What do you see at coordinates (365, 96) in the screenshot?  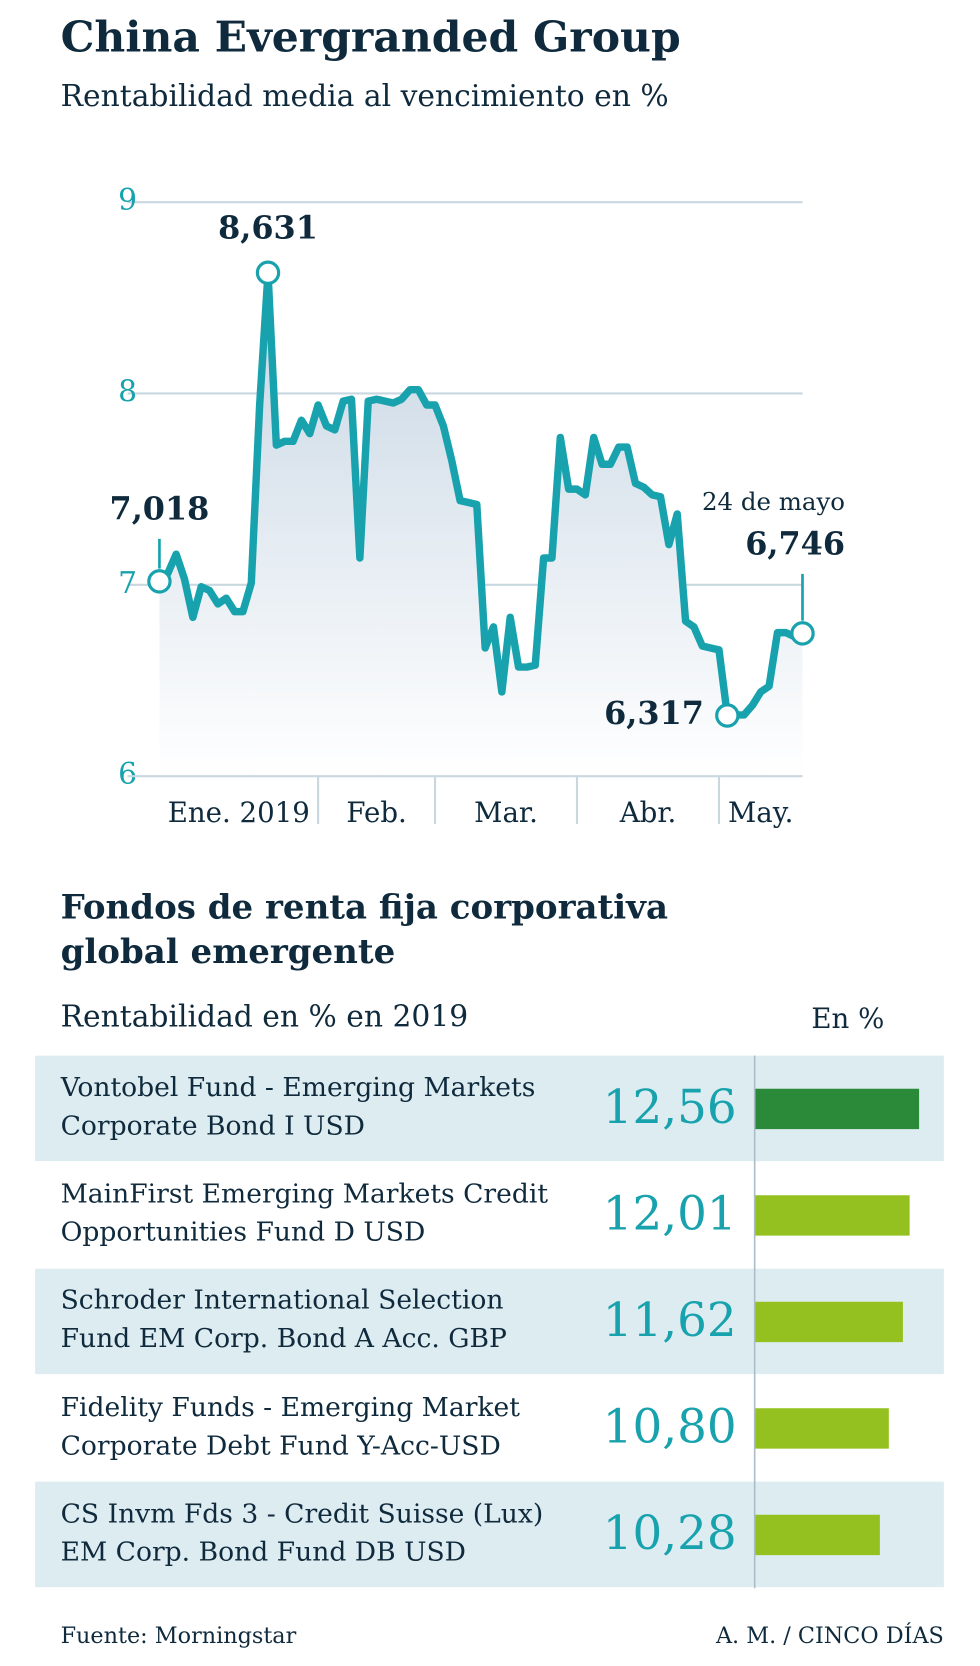 I see `chart-subtitle: Rentabilidad media al vencimiento en %` at bounding box center [365, 96].